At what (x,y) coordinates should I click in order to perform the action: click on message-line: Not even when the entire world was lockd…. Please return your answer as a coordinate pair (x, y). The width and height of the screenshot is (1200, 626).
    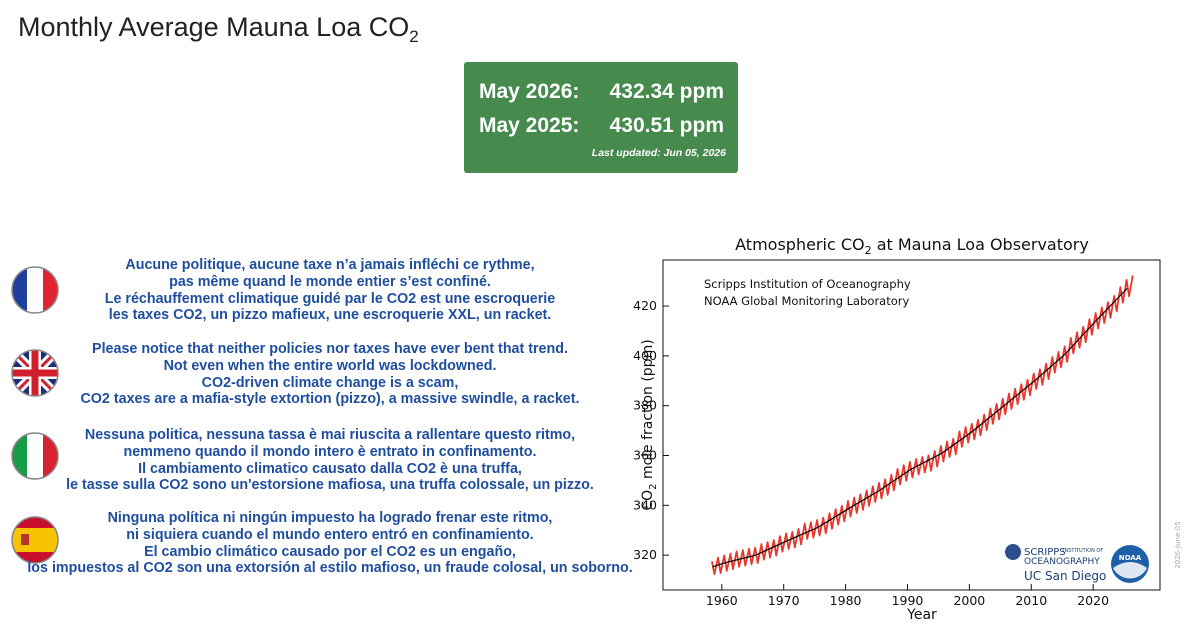
    Looking at the image, I should click on (330, 365).